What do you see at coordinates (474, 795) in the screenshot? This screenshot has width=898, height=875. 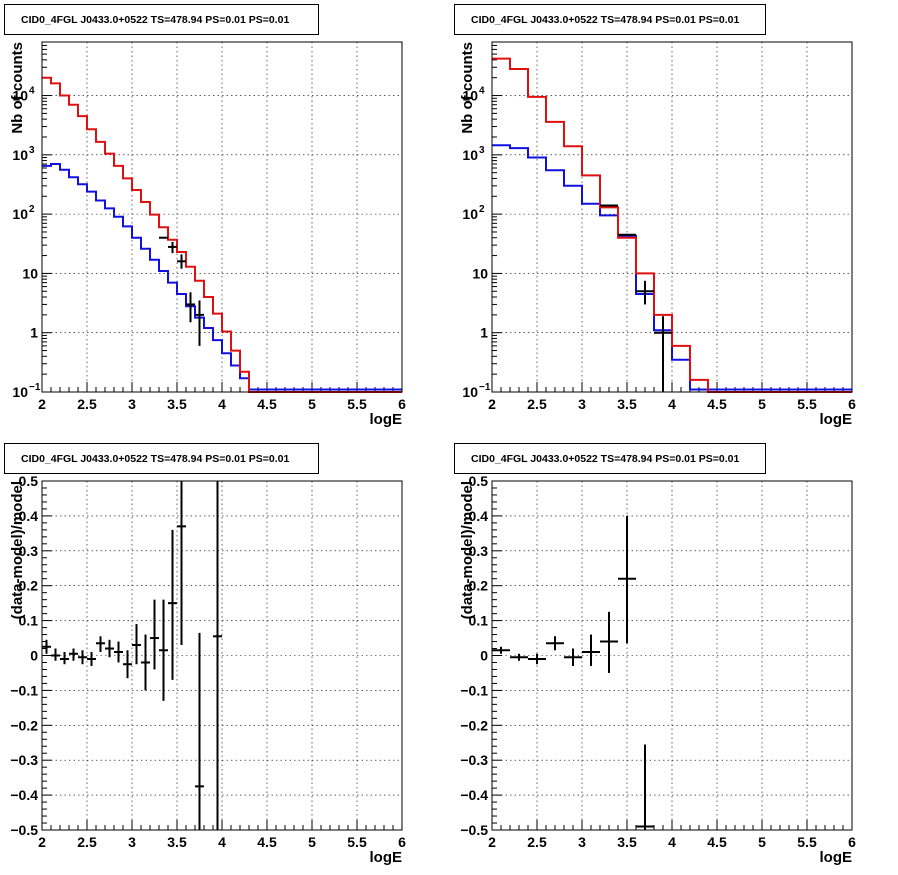 I see `y-tick-label: −0.4` at bounding box center [474, 795].